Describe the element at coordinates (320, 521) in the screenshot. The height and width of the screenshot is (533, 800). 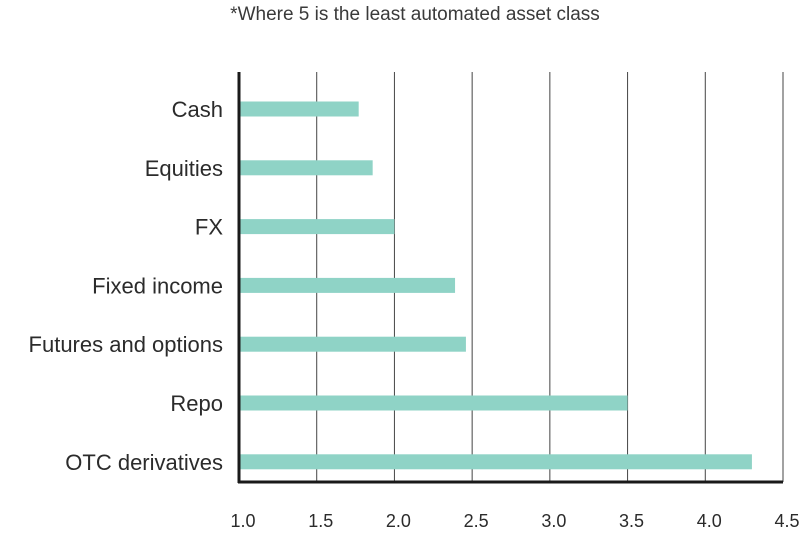
I see `x-tick-label: 1.5` at that location.